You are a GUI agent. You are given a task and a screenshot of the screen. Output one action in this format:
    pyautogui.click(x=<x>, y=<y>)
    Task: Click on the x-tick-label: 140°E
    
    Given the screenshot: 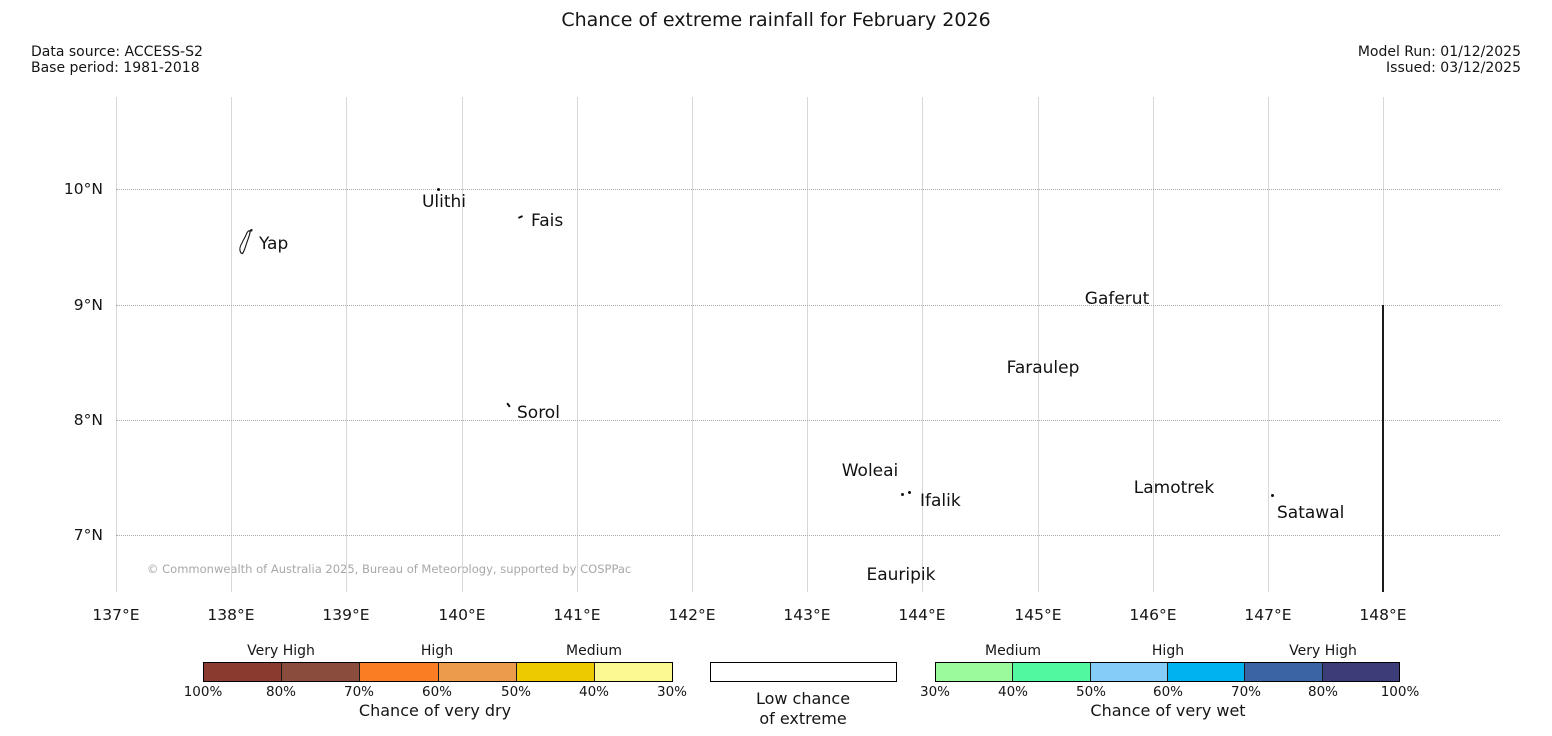 What is the action you would take?
    pyautogui.click(x=462, y=615)
    